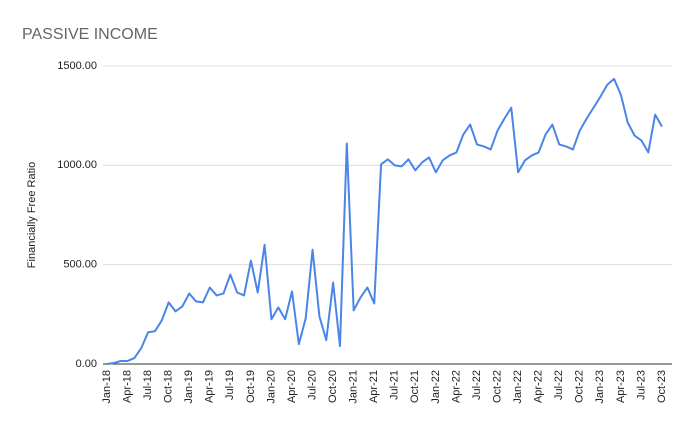 This screenshot has width=696, height=430. Describe the element at coordinates (621, 386) in the screenshot. I see `x-tick-label: Apr-23` at that location.